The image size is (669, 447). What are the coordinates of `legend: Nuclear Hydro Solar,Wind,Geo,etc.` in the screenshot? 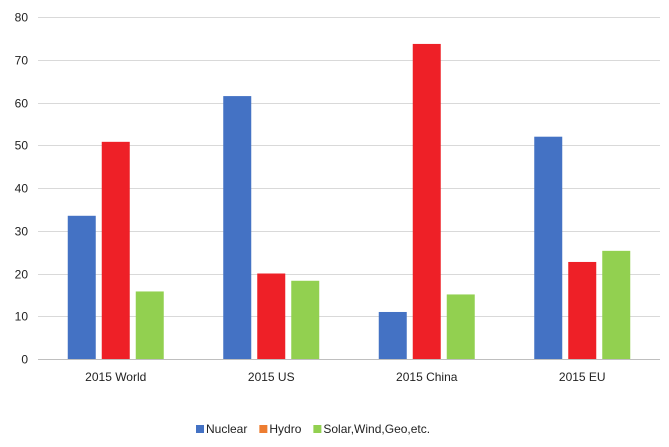 It's located at (313, 429).